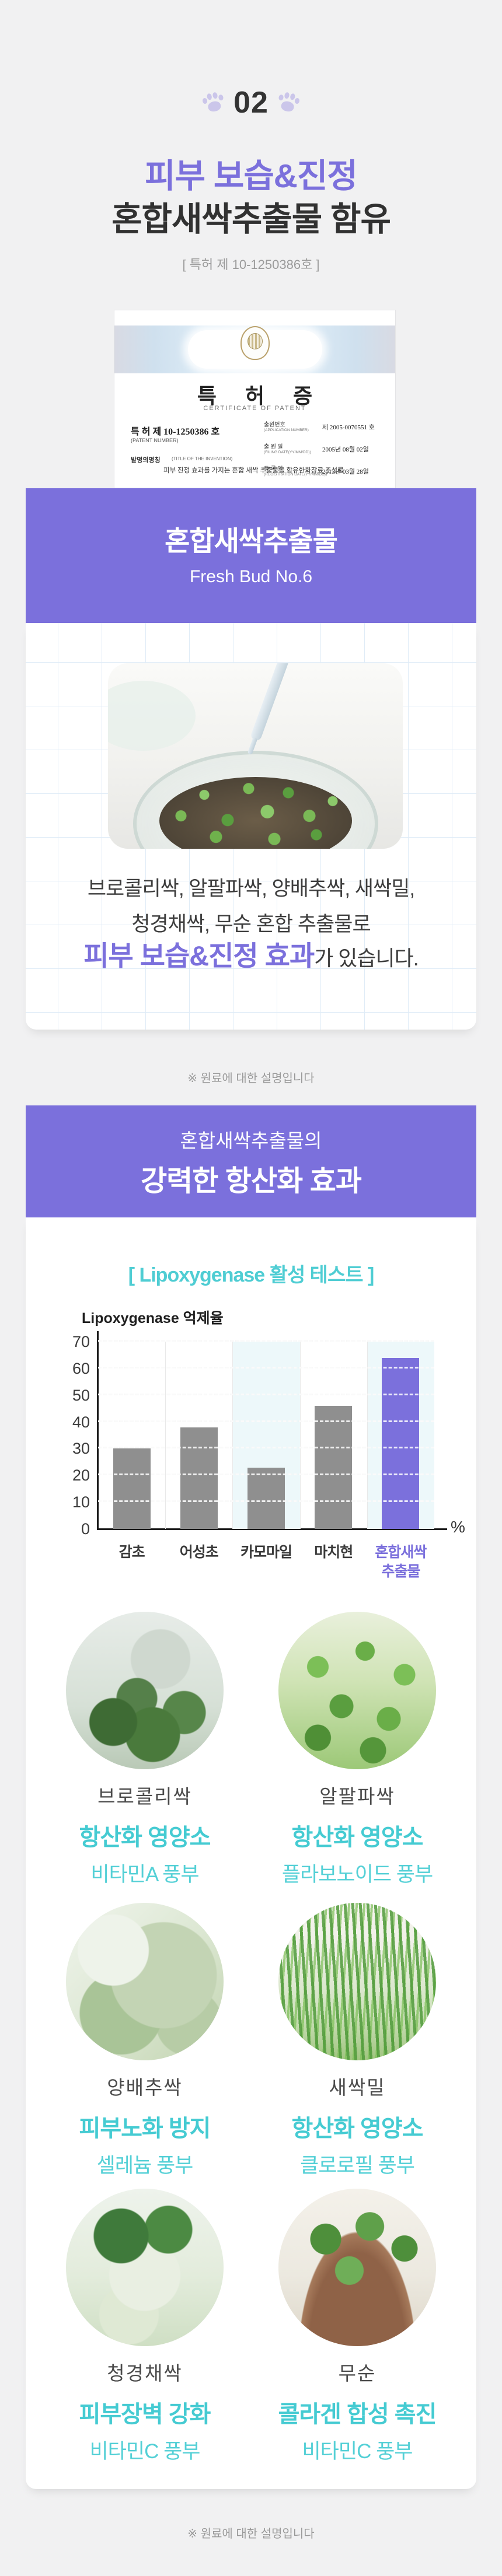 The height and width of the screenshot is (2576, 502). I want to click on chart-title: Lipoxygenase 억제율, so click(153, 1318).